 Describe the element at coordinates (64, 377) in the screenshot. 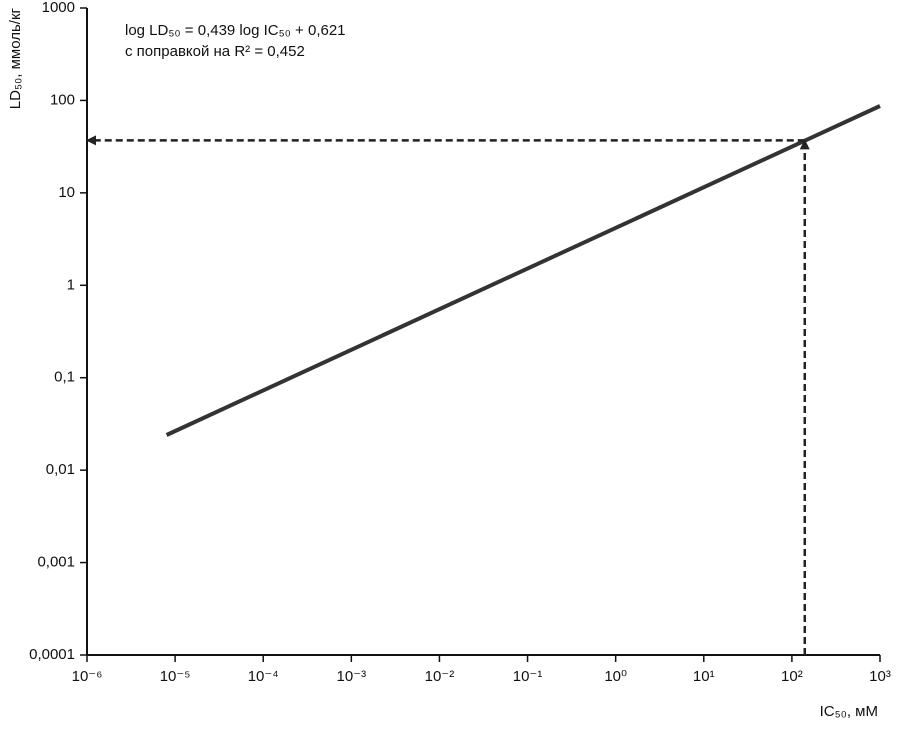

I see `y-tick-label: 0,1` at that location.